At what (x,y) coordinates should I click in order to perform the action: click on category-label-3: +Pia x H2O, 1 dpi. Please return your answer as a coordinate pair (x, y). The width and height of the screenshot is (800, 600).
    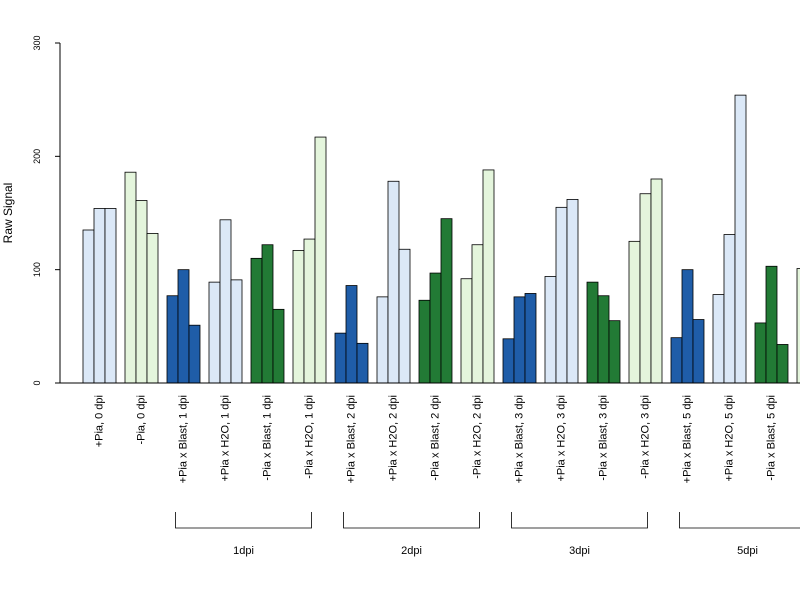
    Looking at the image, I should click on (225, 438).